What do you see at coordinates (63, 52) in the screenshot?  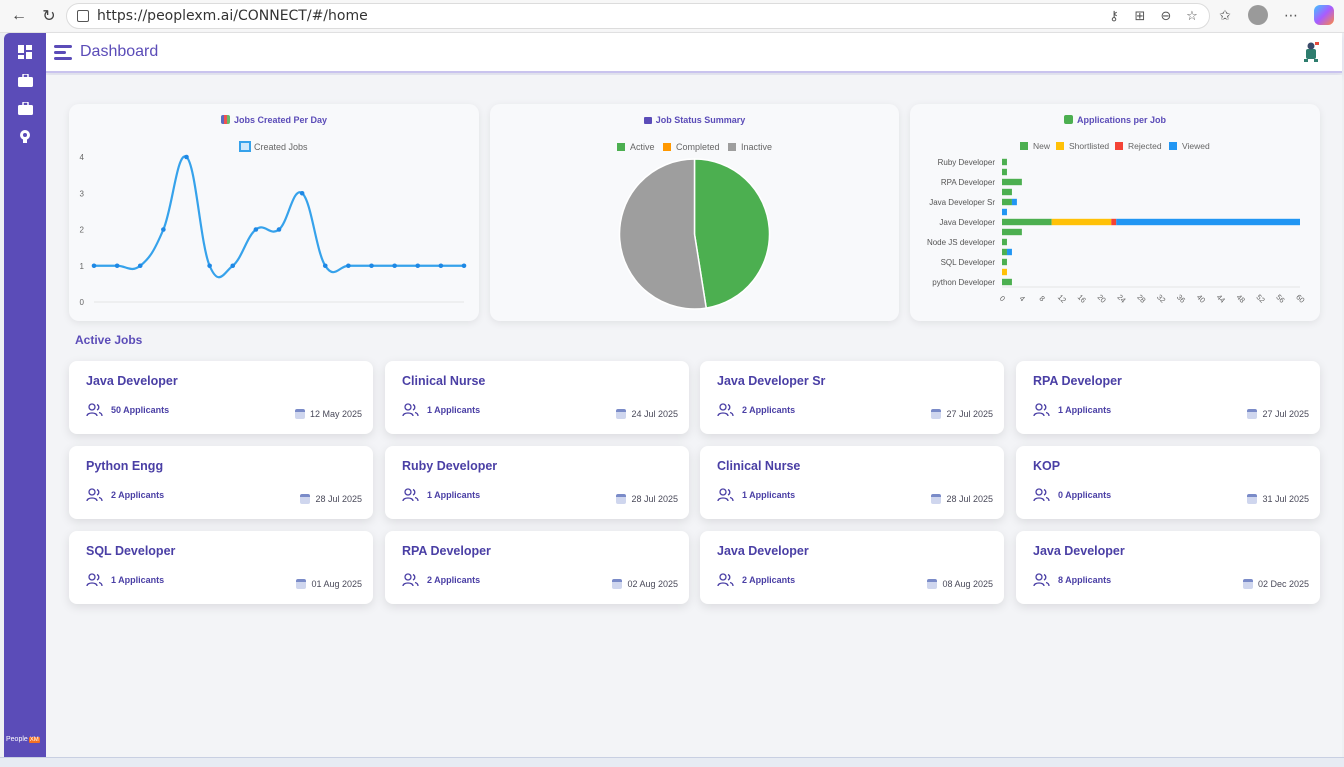 I see `menu-toggle-icon` at bounding box center [63, 52].